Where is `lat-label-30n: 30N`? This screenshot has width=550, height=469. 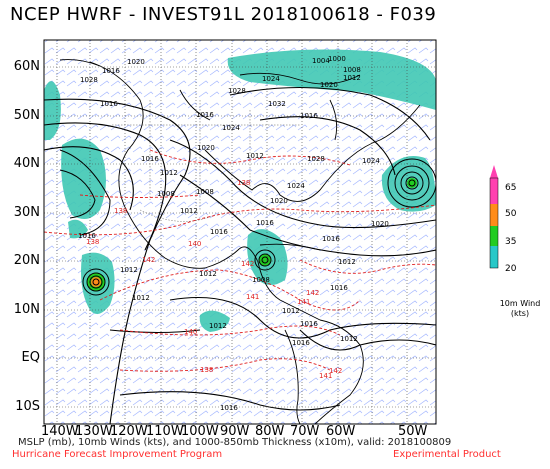
lat-label-30n: 30N is located at coordinates (26, 212).